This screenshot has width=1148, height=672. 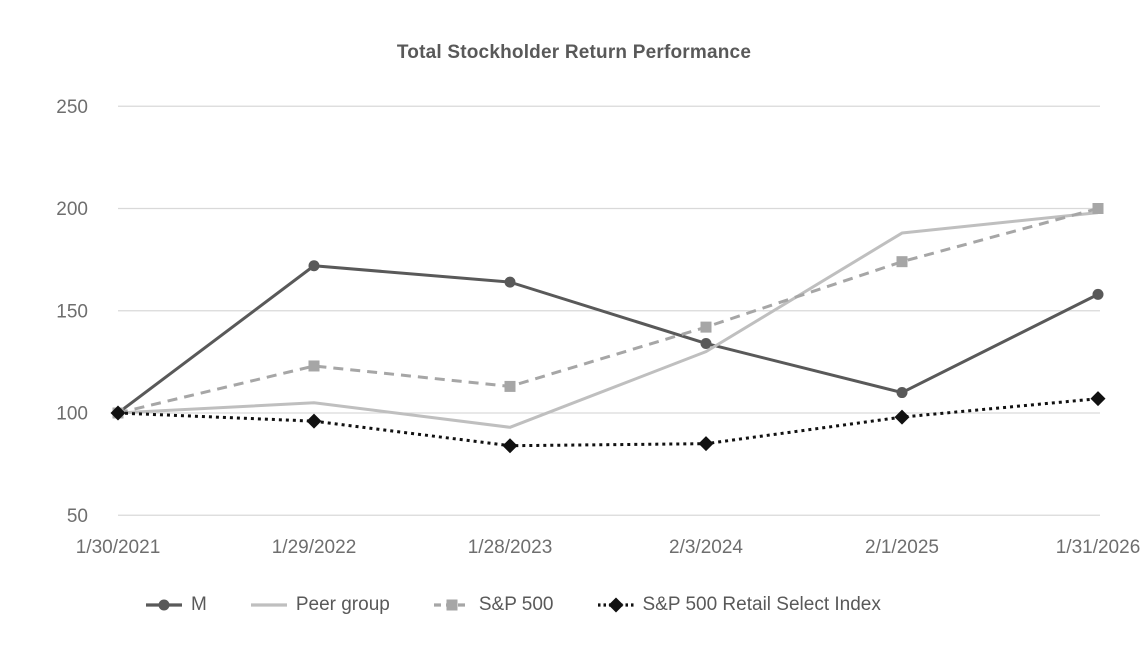 I want to click on legend-circle-swatch-icon, so click(x=164, y=605).